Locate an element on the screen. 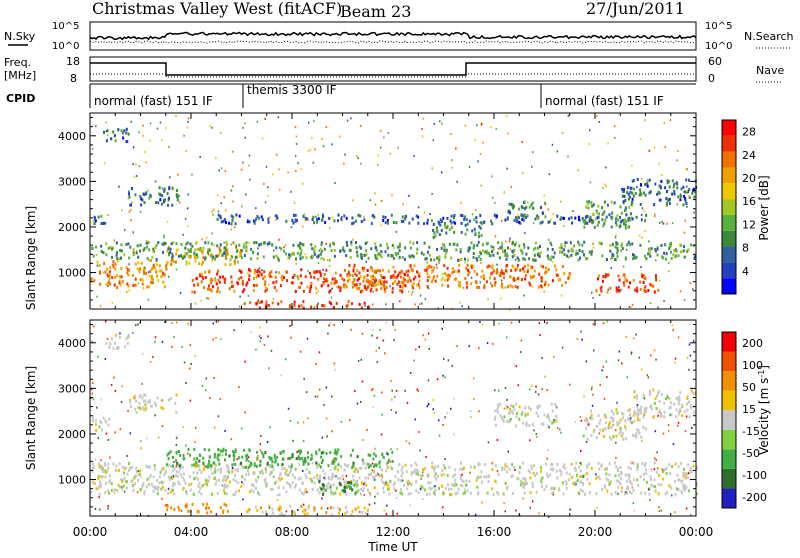  colorbar-tick-label: -15 is located at coordinates (751, 431).